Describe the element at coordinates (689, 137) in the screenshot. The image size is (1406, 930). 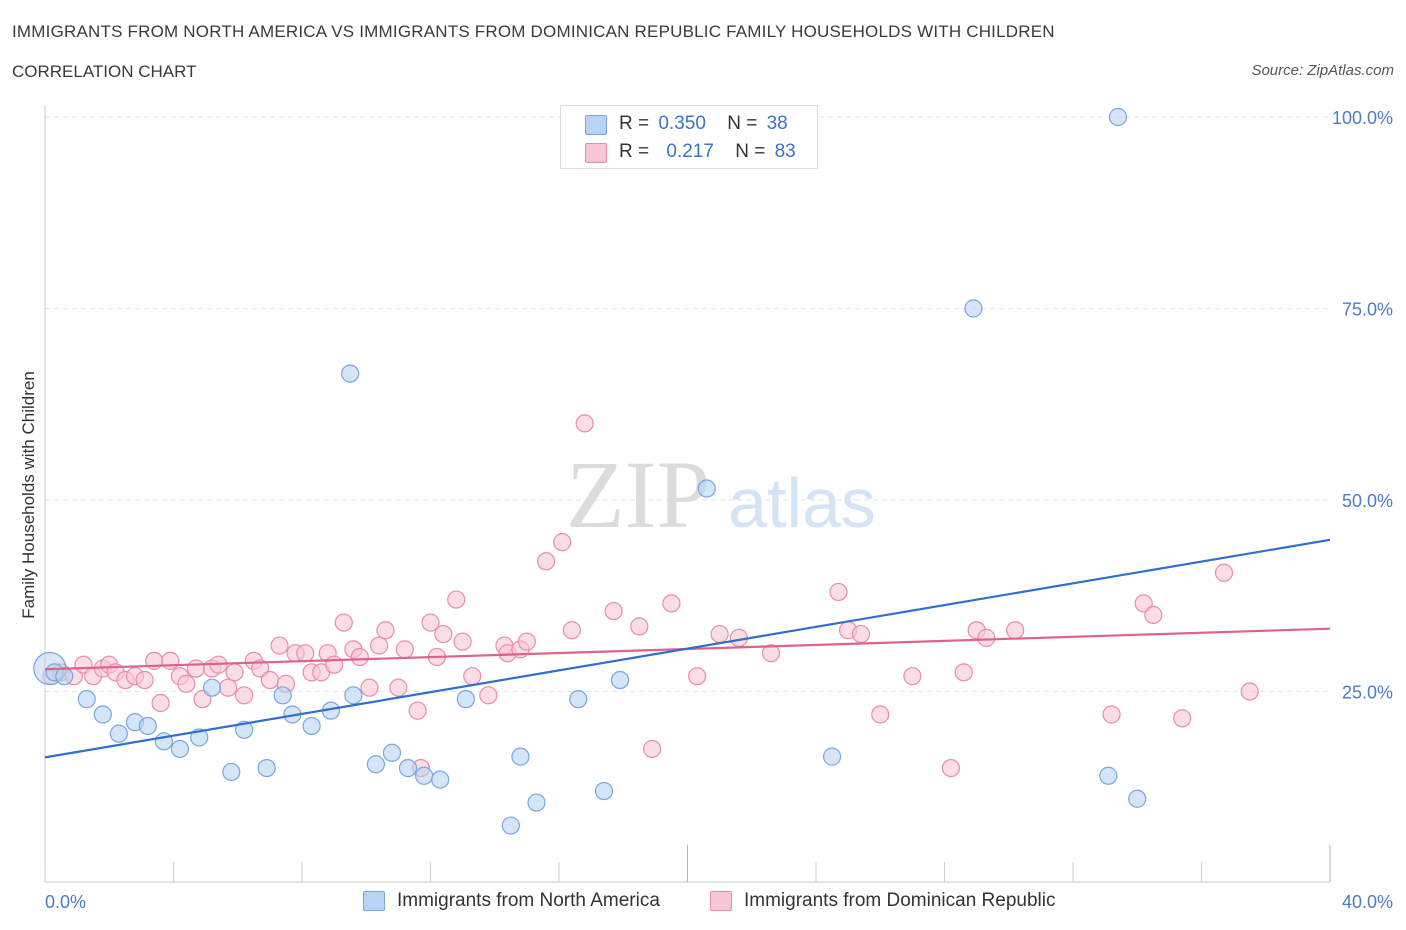
I see `stats-legend: R = 0.350 N = 38 R = 0.217 N = 83` at that location.